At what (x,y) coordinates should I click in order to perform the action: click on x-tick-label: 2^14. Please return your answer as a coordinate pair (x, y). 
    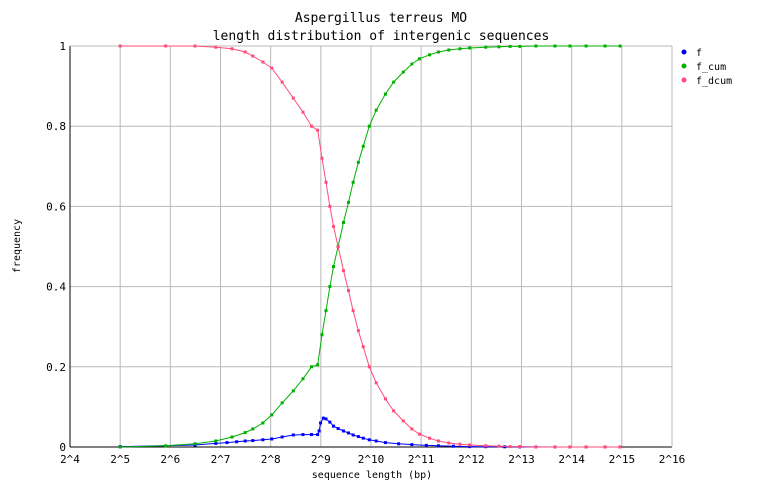
    Looking at the image, I should click on (571, 459).